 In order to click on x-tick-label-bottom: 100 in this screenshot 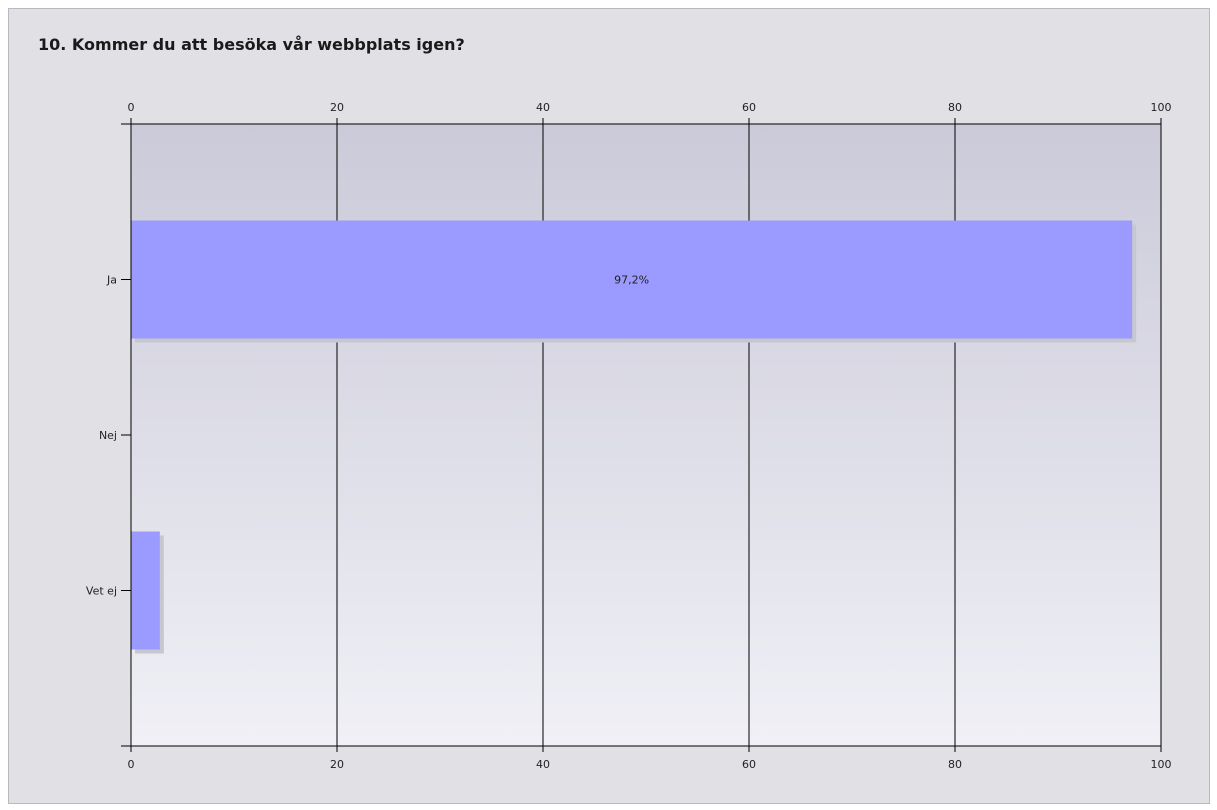, I will do `click(1161, 764)`.